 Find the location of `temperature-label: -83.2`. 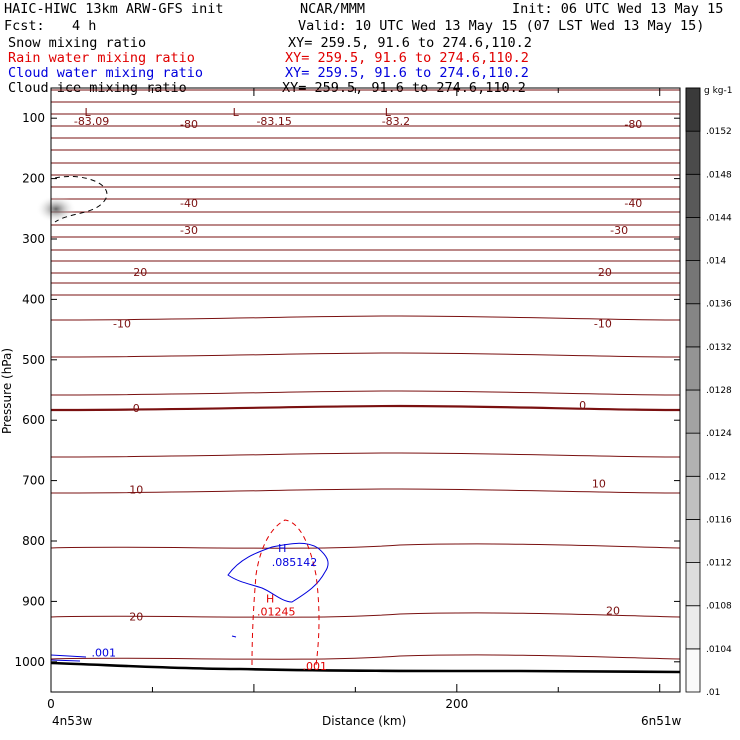

temperature-label: -83.2 is located at coordinates (396, 121).